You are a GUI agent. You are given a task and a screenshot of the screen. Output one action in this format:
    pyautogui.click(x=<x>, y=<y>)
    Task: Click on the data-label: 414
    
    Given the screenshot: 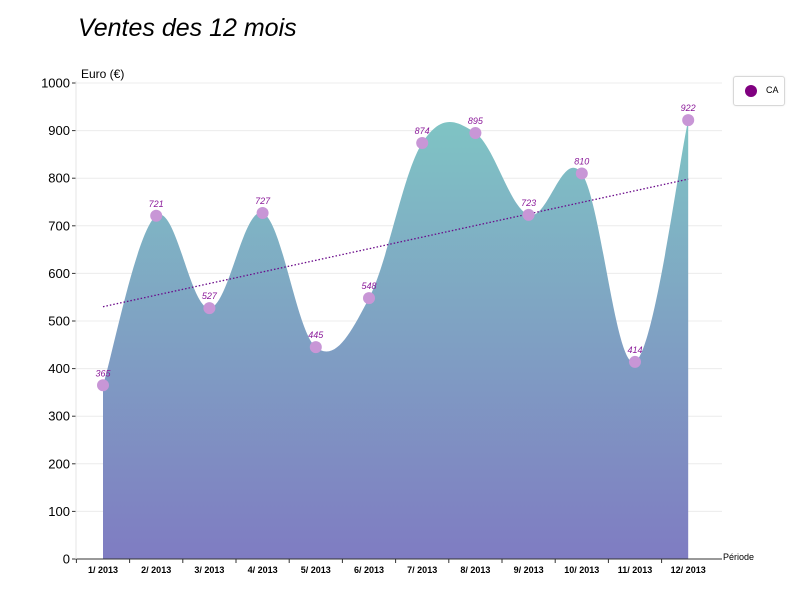 What is the action you would take?
    pyautogui.click(x=634, y=350)
    